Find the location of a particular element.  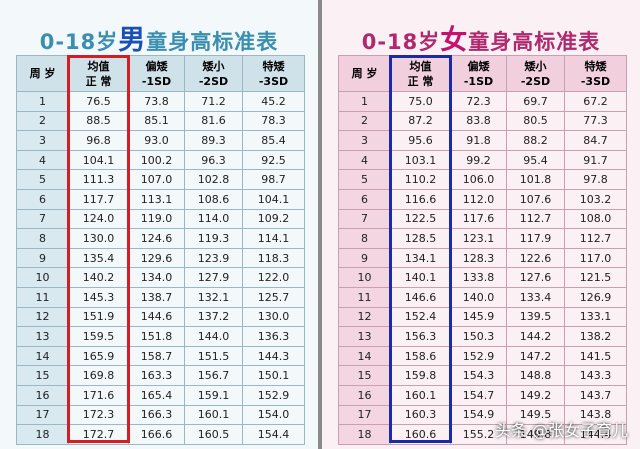

header-cell: 均值正 常 is located at coordinates (420, 73).